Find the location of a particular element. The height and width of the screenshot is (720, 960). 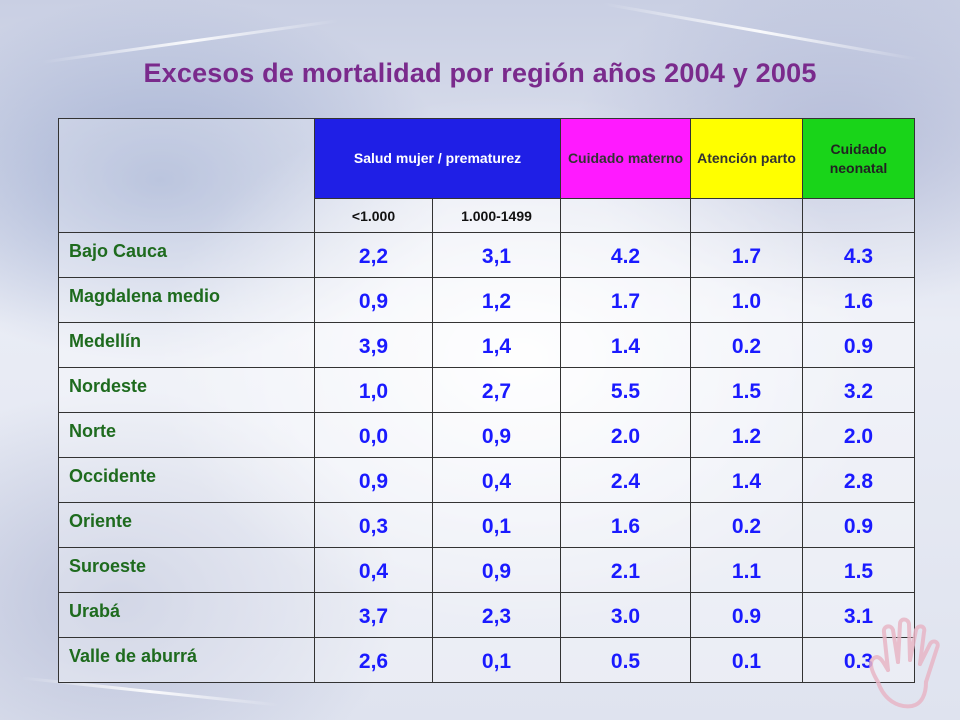

region-name: Oriente is located at coordinates (186, 525).